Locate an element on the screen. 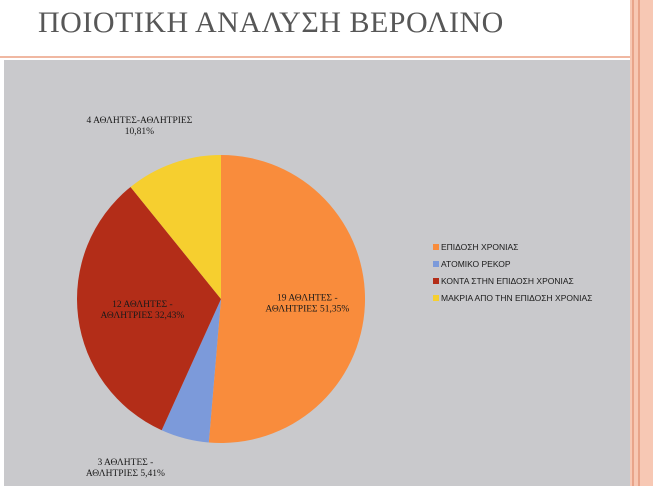  legend-item-2: ΑΤΟΜΙΚΟ ΡΕΚΟΡ is located at coordinates (472, 264).